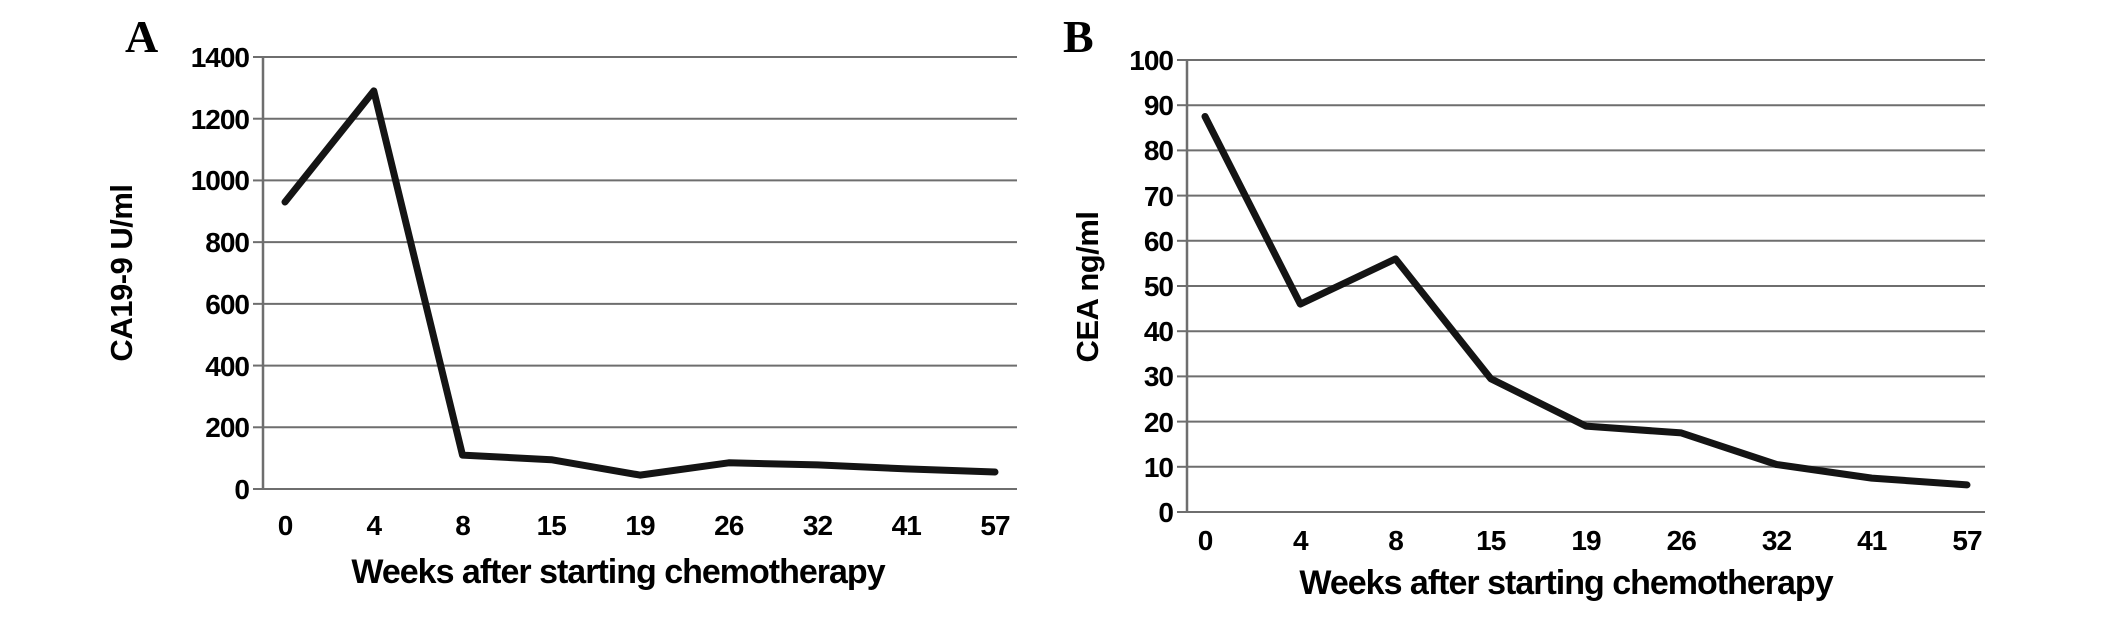 The width and height of the screenshot is (2126, 619). Describe the element at coordinates (1078, 36) in the screenshot. I see `panel-b-letter: B` at that location.